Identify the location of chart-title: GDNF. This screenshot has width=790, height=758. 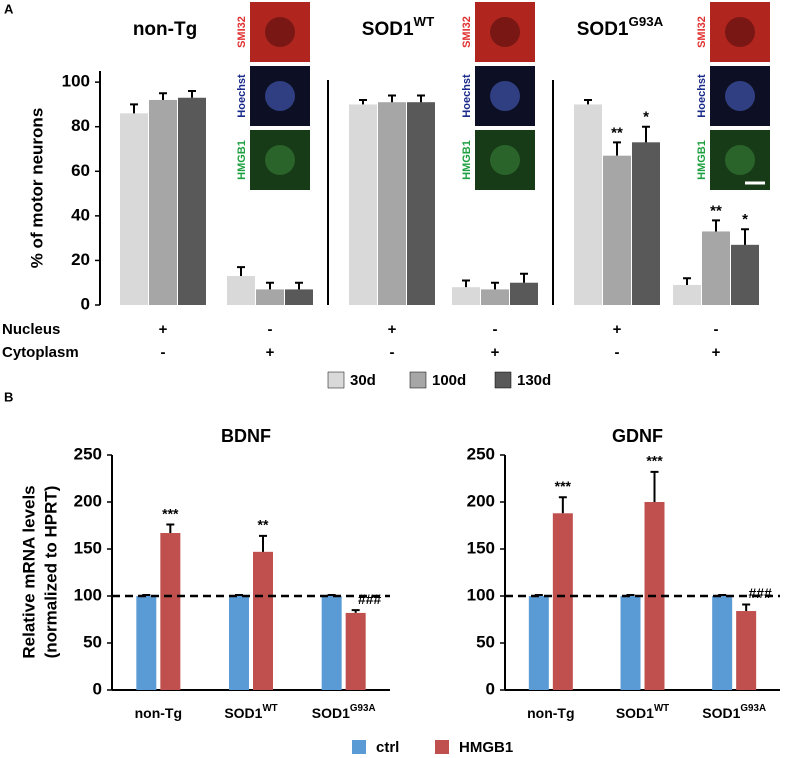
(637, 436).